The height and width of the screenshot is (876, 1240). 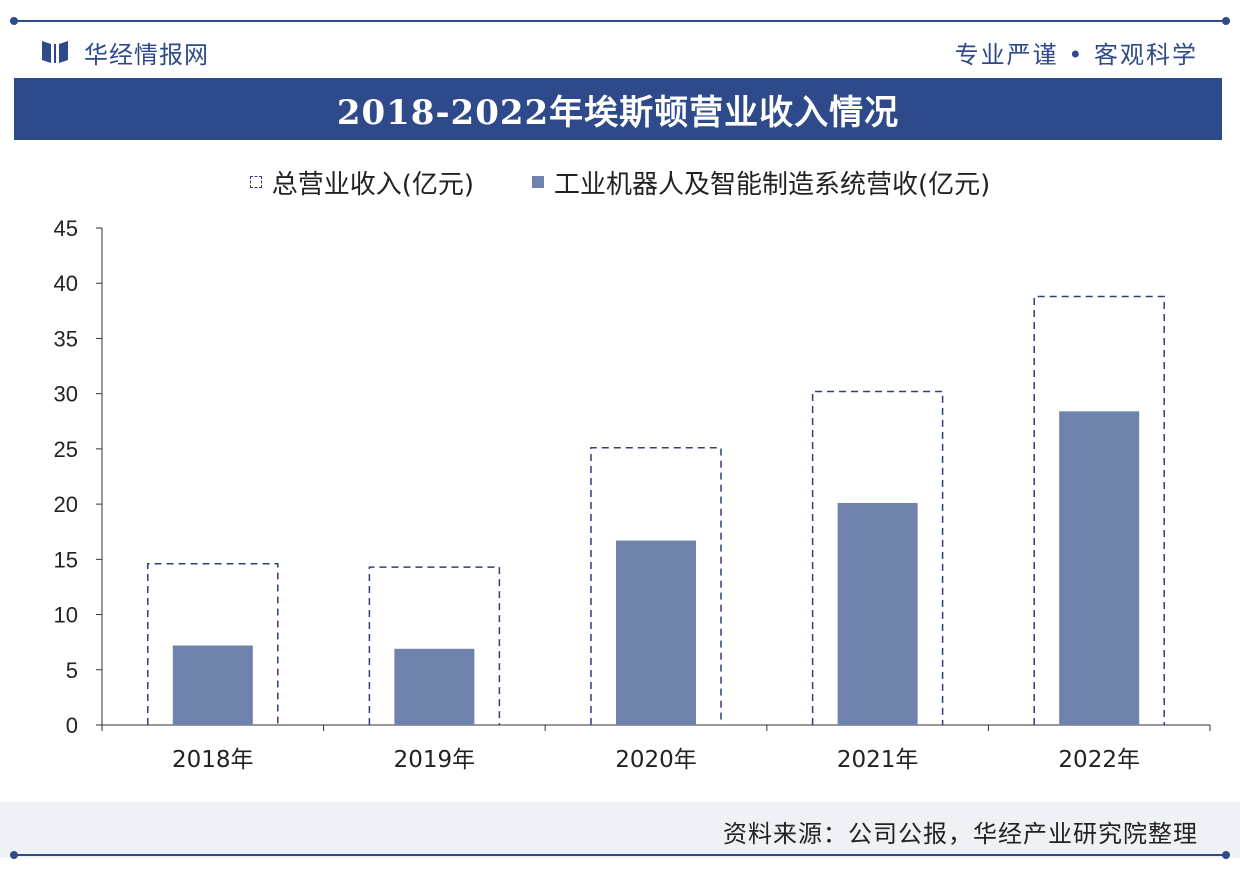 What do you see at coordinates (960, 833) in the screenshot?
I see `source-note: 资料来源：公司公报，华经产业研究院整理` at bounding box center [960, 833].